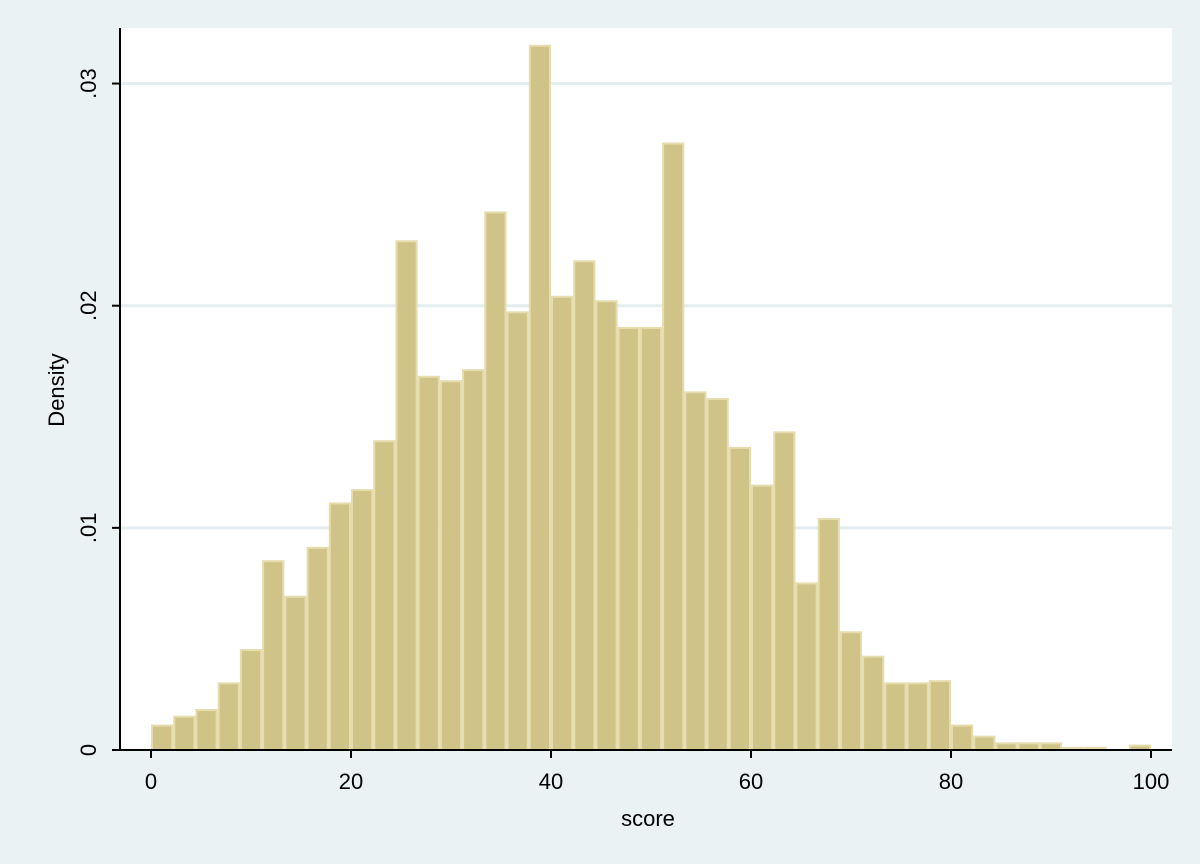 This screenshot has width=1200, height=864. What do you see at coordinates (648, 818) in the screenshot?
I see `x-axis-label: score` at bounding box center [648, 818].